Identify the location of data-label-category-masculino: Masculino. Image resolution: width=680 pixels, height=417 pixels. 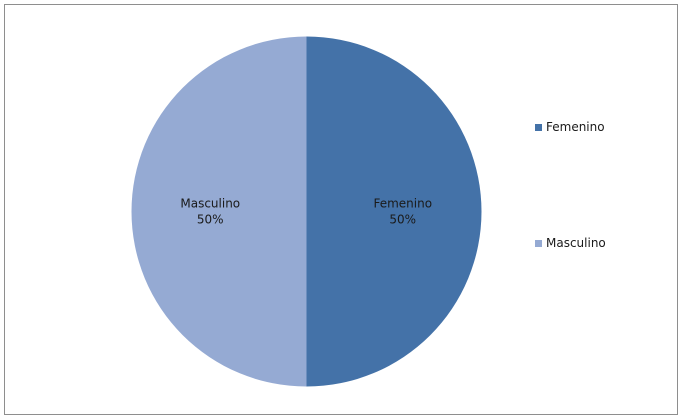
(210, 204).